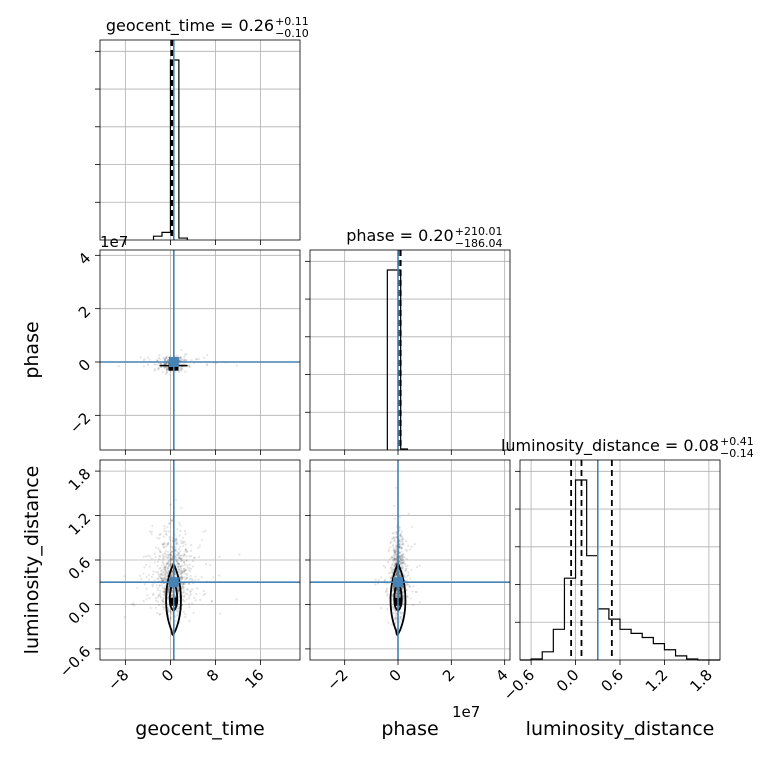 This screenshot has height=760, width=760. I want to click on offset-text: 1e7, so click(114, 242).